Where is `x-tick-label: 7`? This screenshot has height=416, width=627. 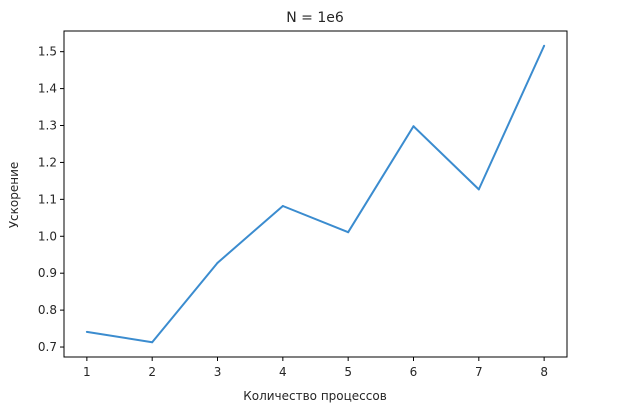 x-tick-label: 7 is located at coordinates (479, 372).